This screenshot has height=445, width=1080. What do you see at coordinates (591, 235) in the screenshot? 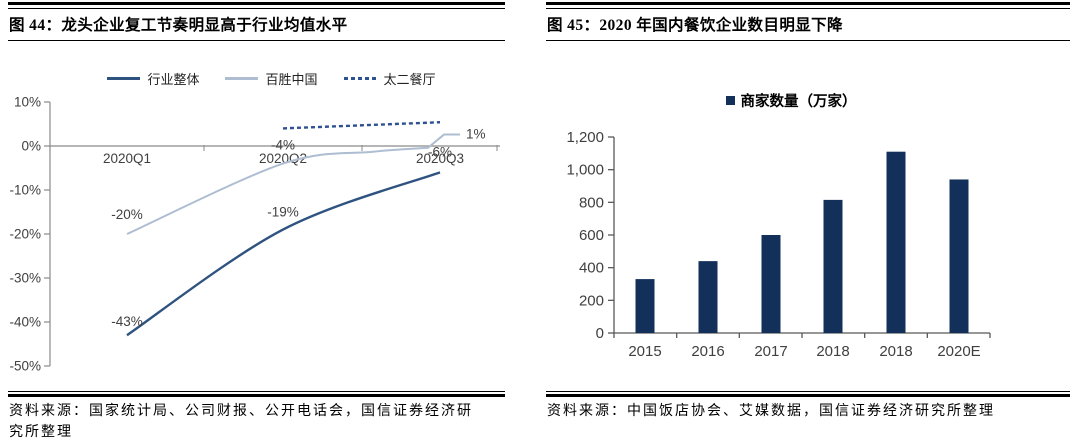
I see `y-tick-label: 600` at bounding box center [591, 235].